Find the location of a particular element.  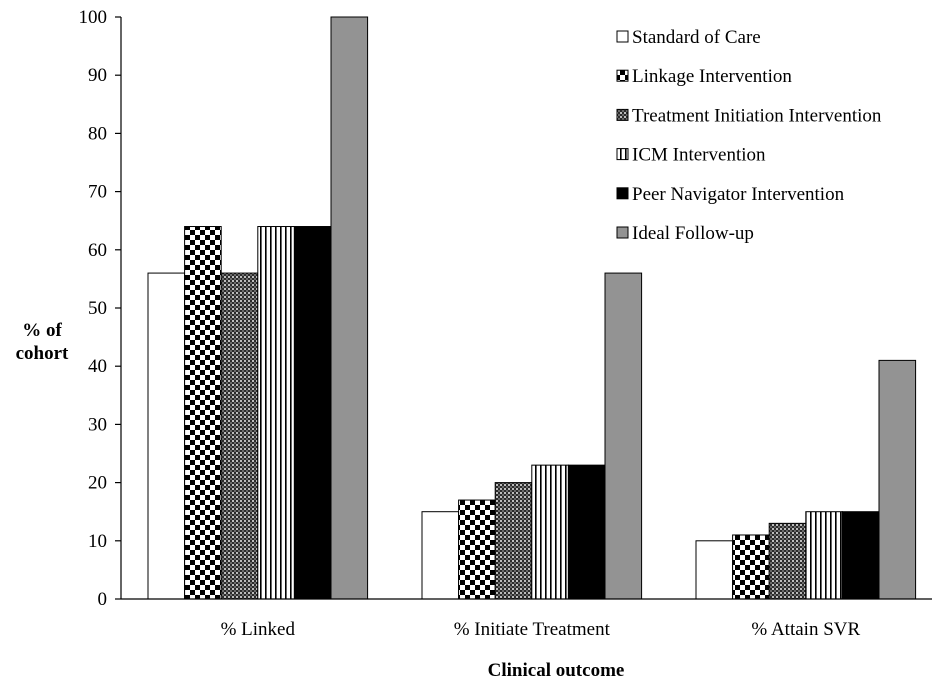

legend-label: Ideal Follow-up is located at coordinates (693, 233).